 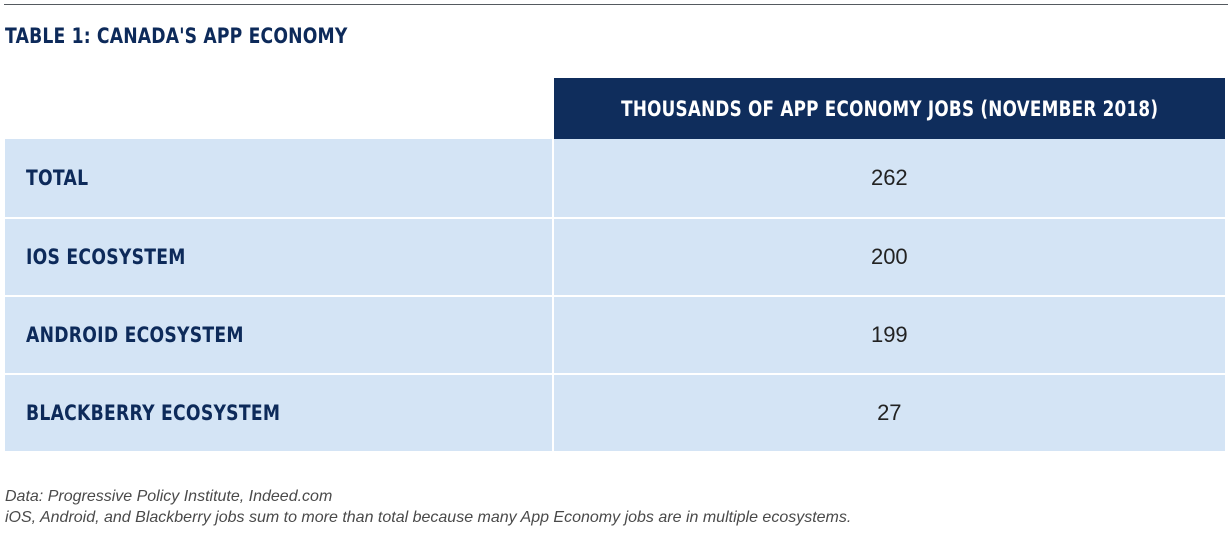 What do you see at coordinates (278, 334) in the screenshot?
I see `row-label-cell: ANDROID ECOSYSTEM` at bounding box center [278, 334].